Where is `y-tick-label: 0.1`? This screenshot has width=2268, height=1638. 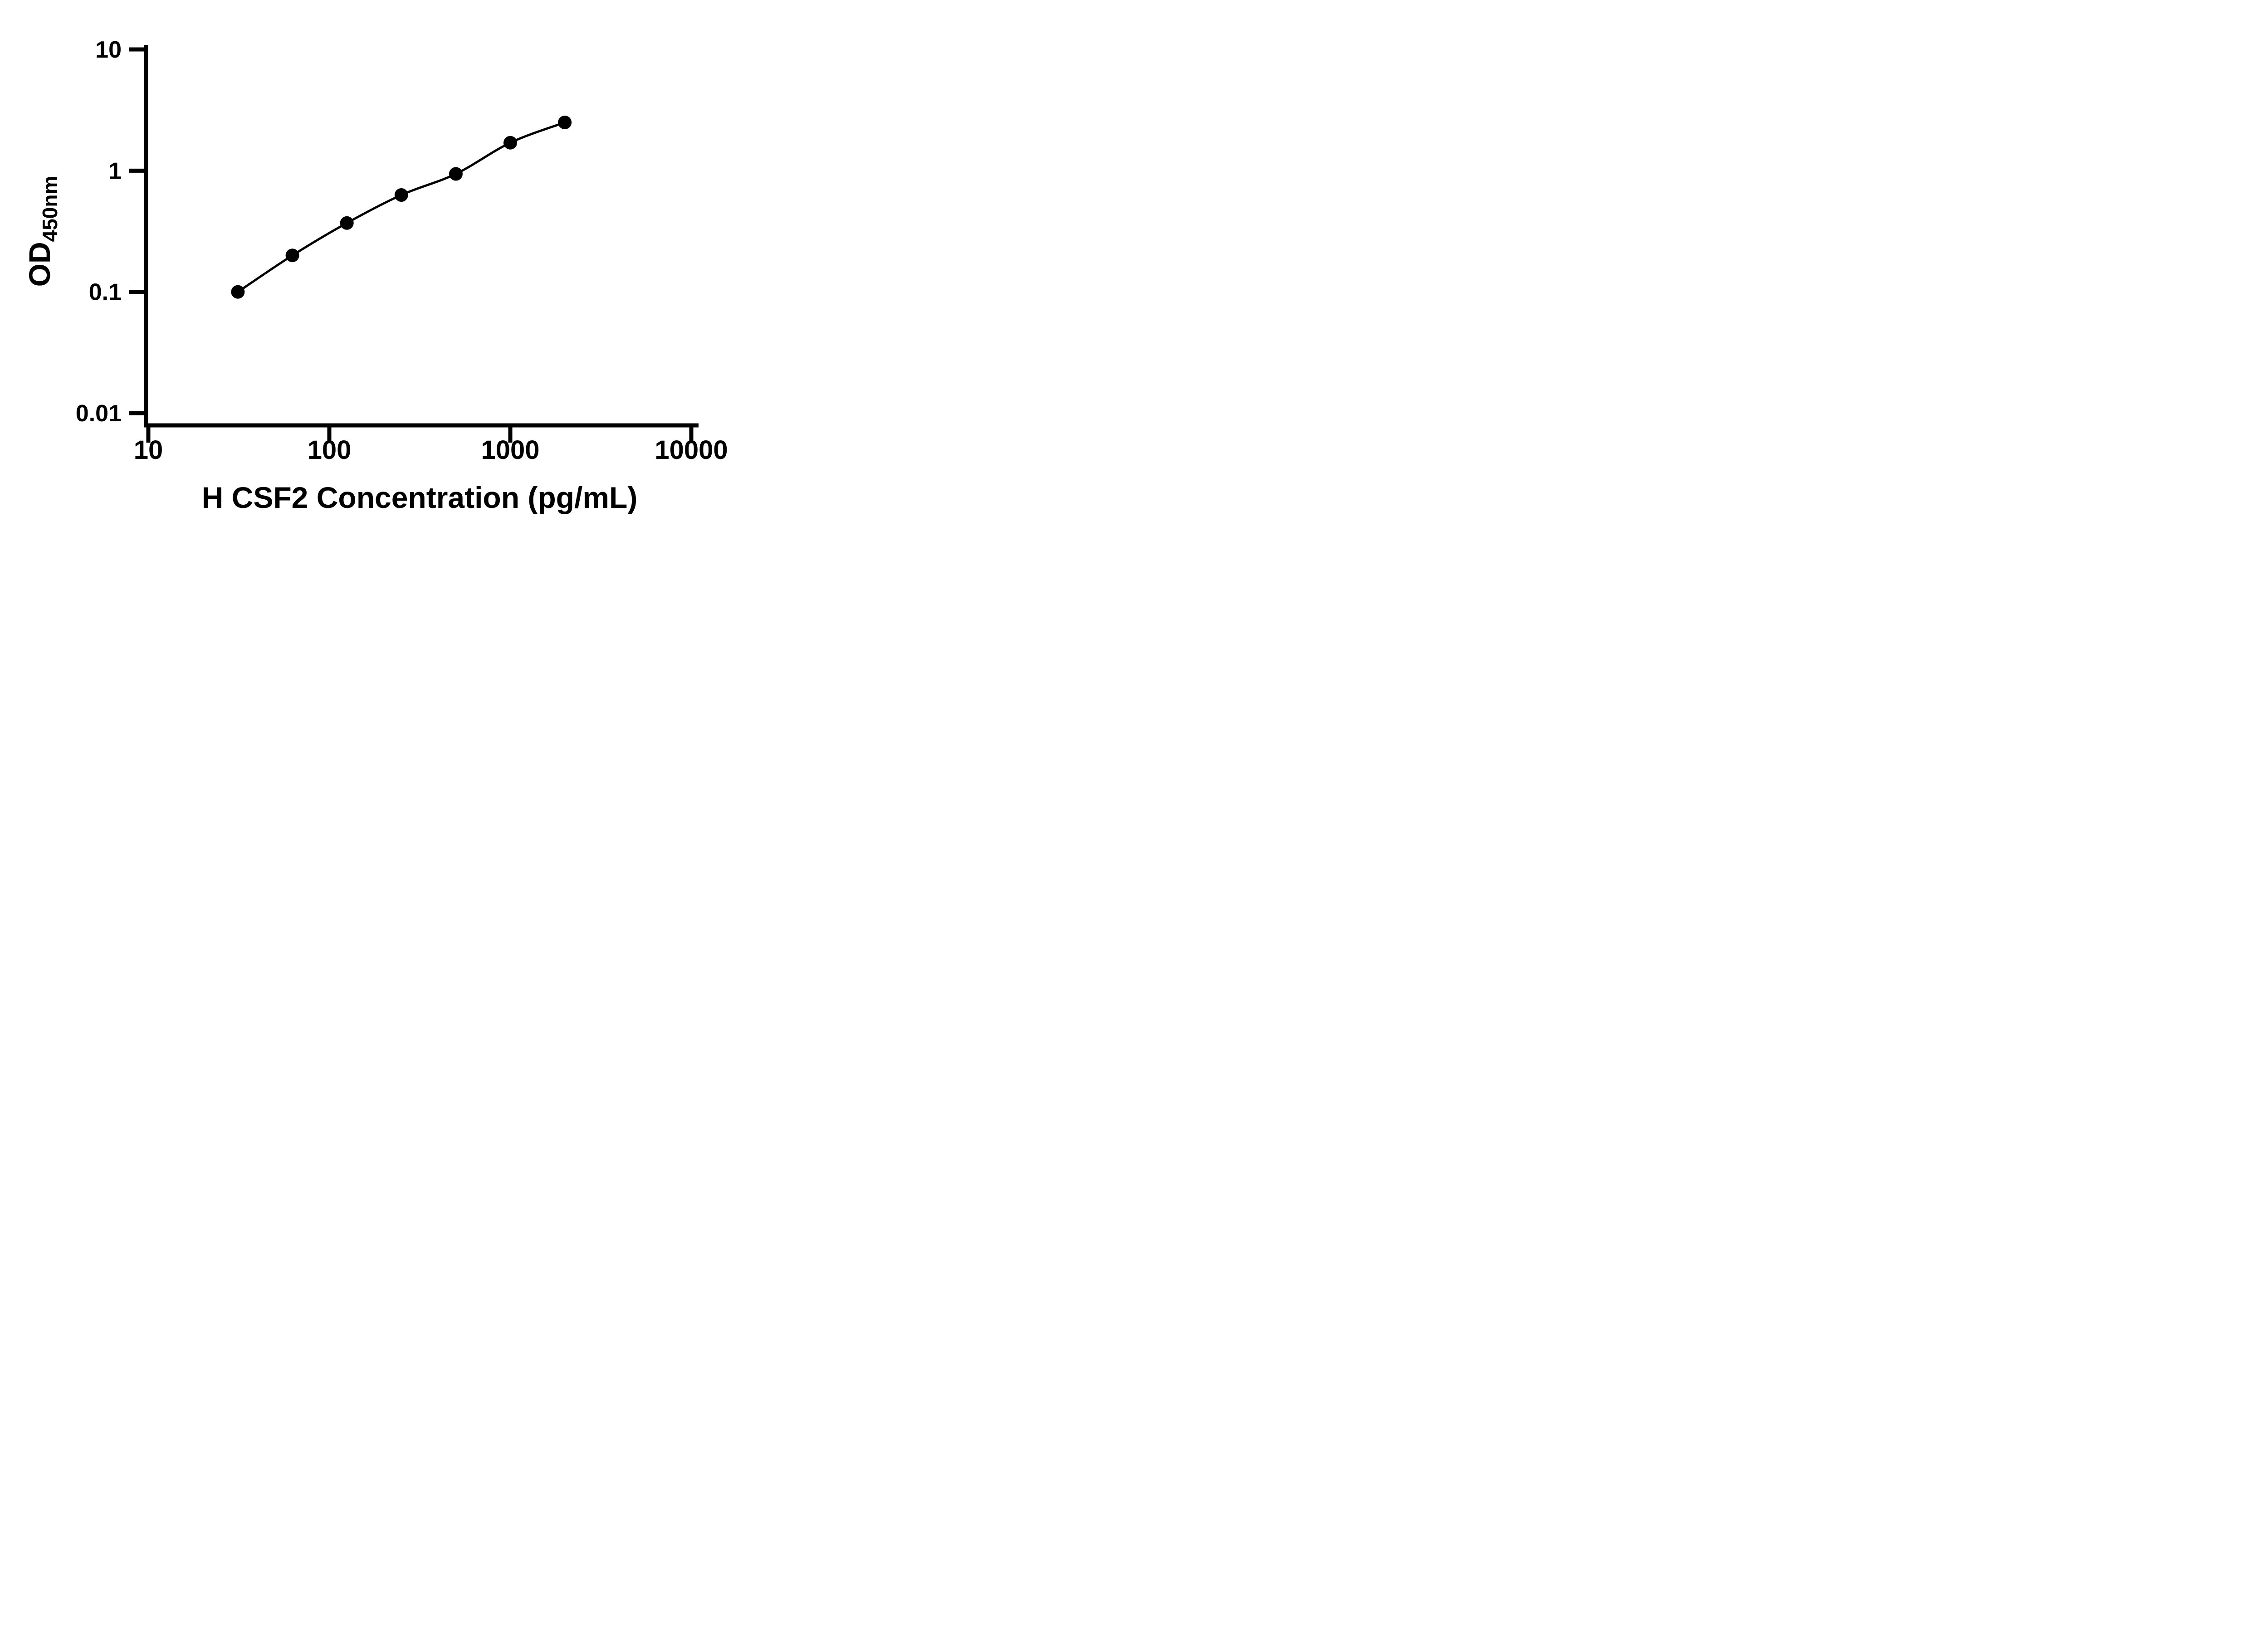
y-tick-label: 0.1 is located at coordinates (106, 292).